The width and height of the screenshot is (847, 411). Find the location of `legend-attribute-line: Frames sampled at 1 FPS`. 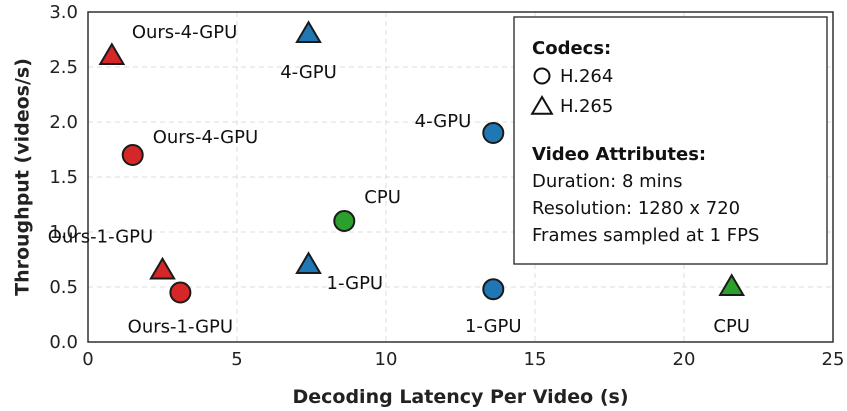

legend-attribute-line: Frames sampled at 1 FPS is located at coordinates (645, 235).